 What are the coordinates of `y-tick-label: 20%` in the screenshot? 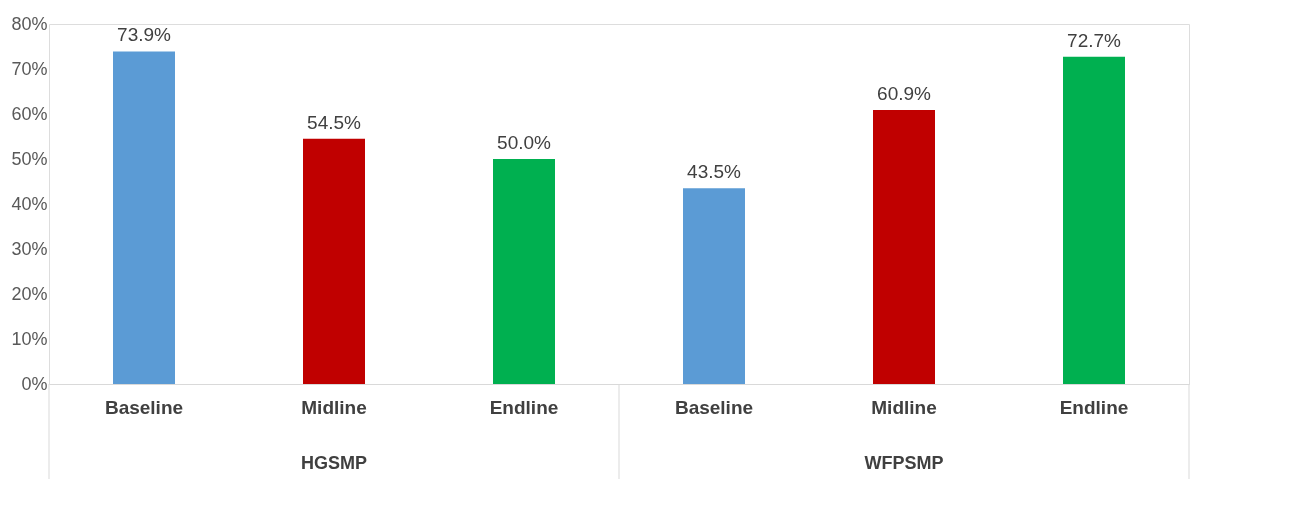 It's located at (29, 293).